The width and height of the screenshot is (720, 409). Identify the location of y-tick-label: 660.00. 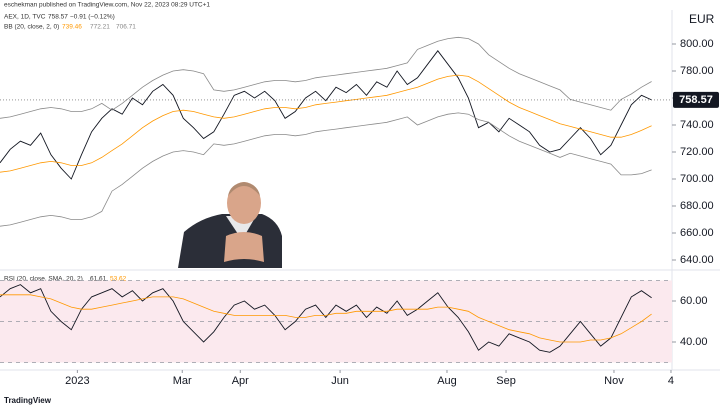
(697, 233).